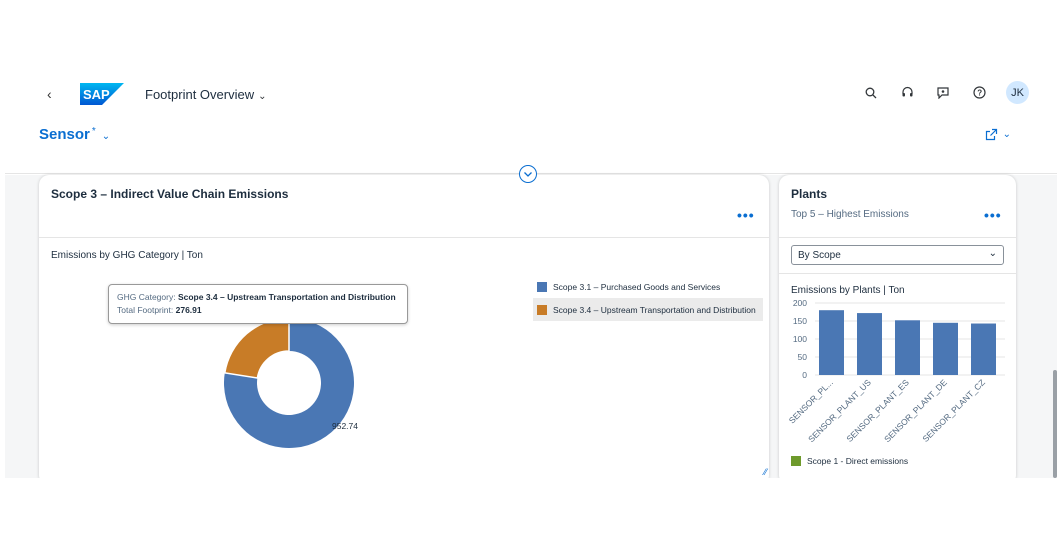 This screenshot has width=1060, height=560. Describe the element at coordinates (803, 357) in the screenshot. I see `y-tick-label: 50` at that location.